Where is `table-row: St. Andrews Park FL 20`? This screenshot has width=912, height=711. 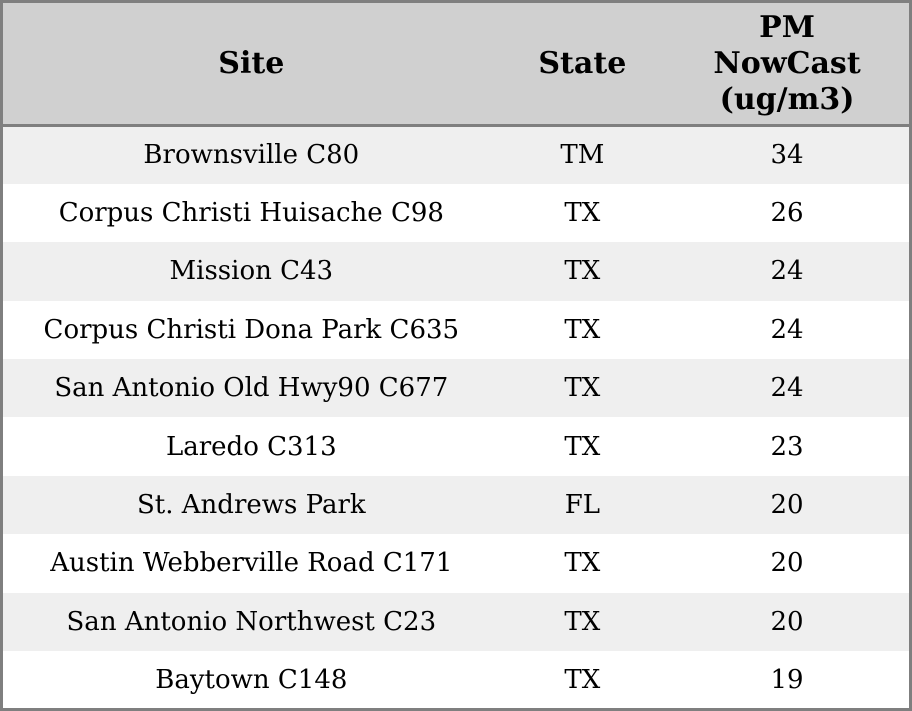
table-row: St. Andrews Park FL 20 is located at coordinates (456, 505).